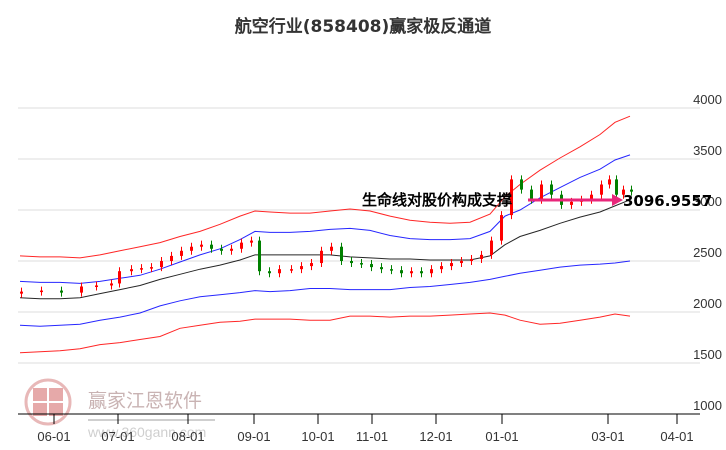 This screenshot has height=450, width=726. Describe the element at coordinates (48, 402) in the screenshot. I see `watermark-logo-icon` at that location.